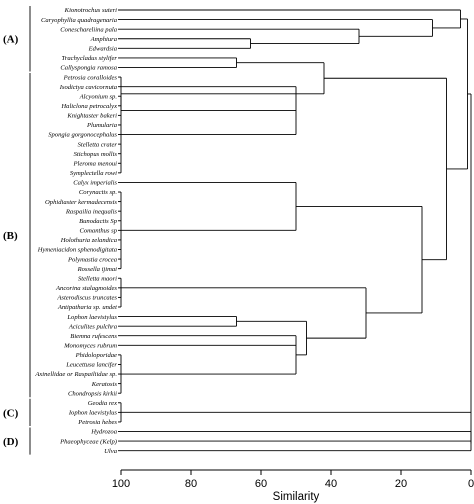 The image size is (474, 504). I want to click on leaf-label: Isodictya cavicornuta, so click(88, 87).